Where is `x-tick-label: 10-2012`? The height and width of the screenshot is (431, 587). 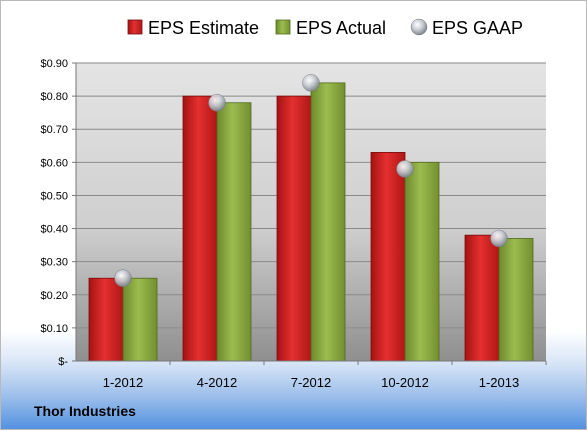
x-tick-label: 10-2012 is located at coordinates (405, 382).